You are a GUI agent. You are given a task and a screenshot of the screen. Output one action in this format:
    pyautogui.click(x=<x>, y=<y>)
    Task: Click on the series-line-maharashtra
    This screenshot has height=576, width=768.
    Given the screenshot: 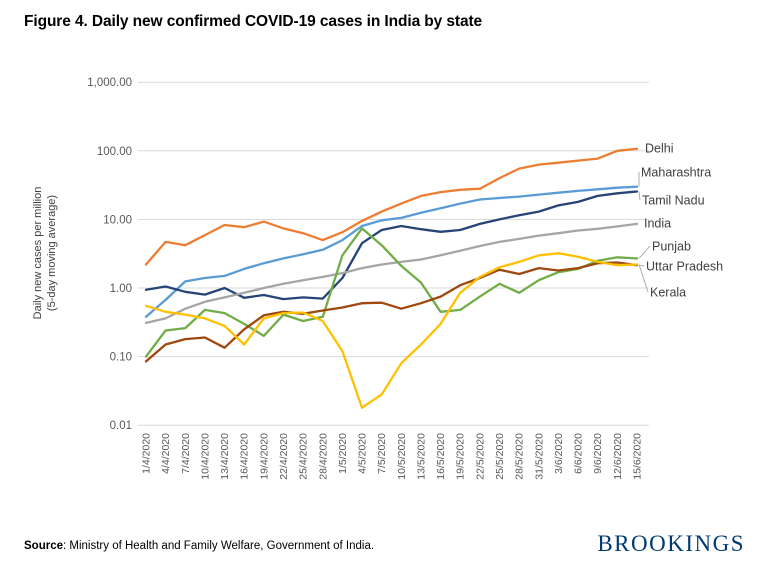 What is the action you would take?
    pyautogui.click(x=391, y=251)
    